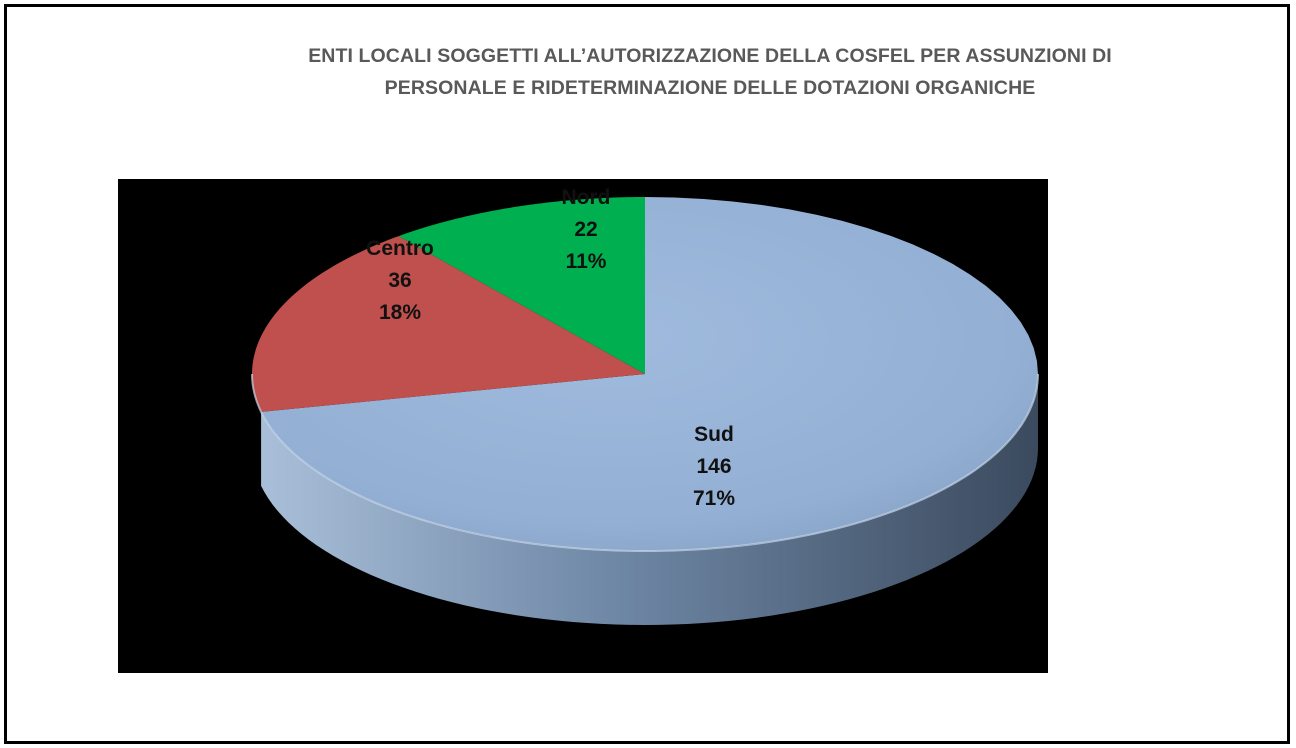 The width and height of the screenshot is (1296, 748). Describe the element at coordinates (586, 261) in the screenshot. I see `data-label-nord-percent: 11%` at that location.